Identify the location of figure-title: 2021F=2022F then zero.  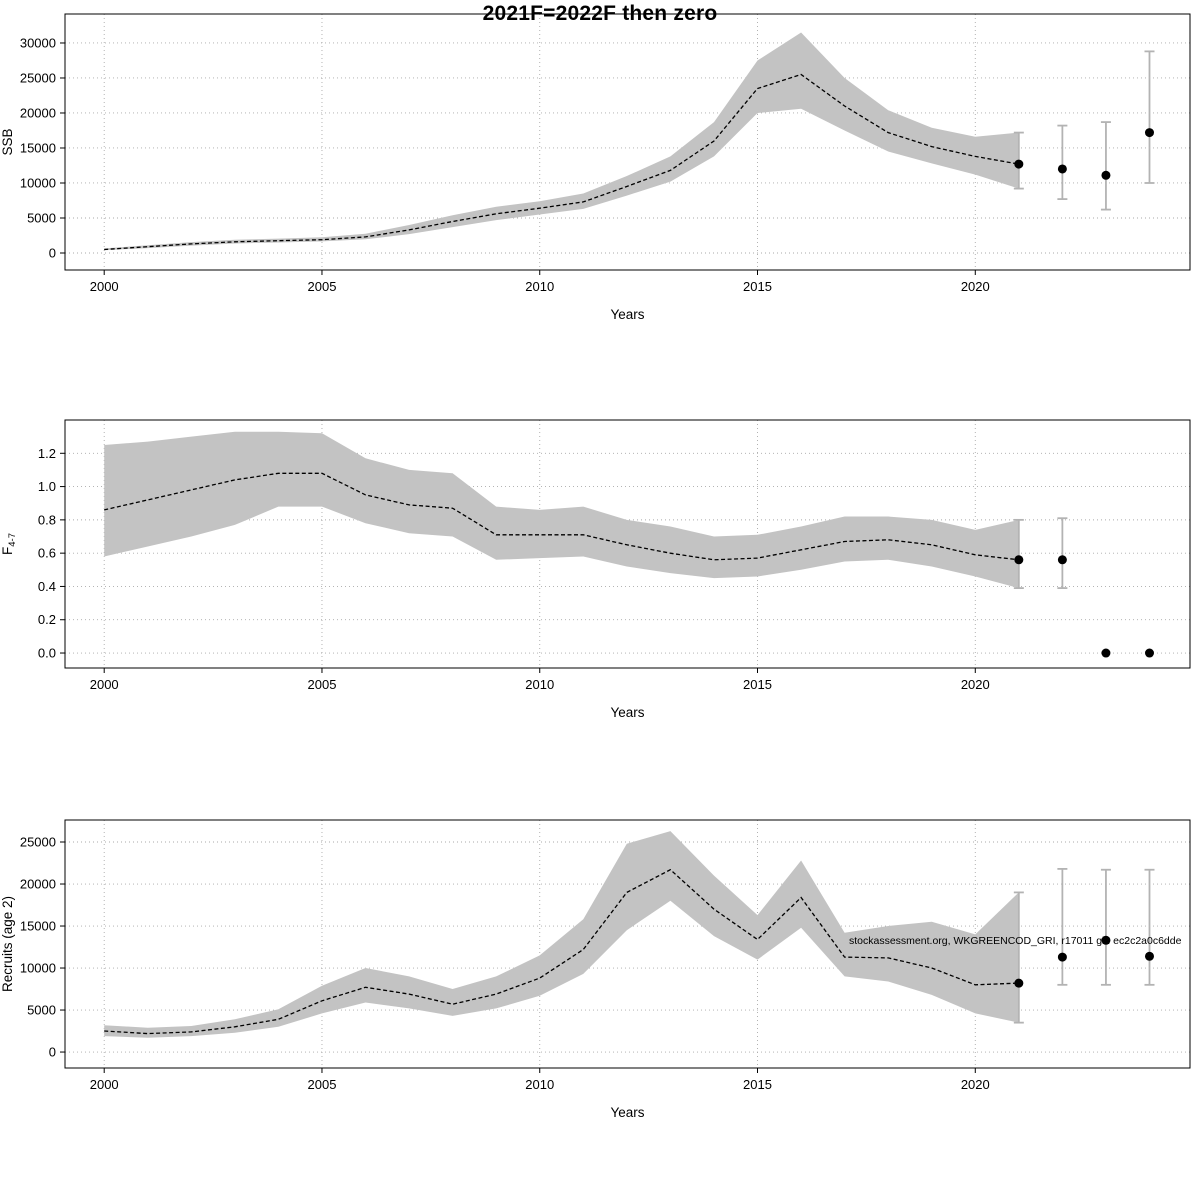
(600, 13).